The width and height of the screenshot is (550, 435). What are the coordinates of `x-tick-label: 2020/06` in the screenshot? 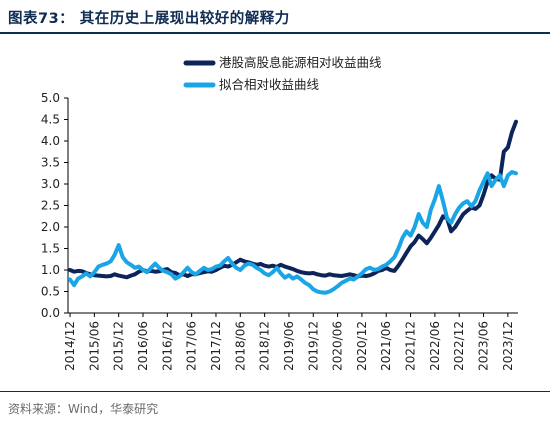 It's located at (338, 346).